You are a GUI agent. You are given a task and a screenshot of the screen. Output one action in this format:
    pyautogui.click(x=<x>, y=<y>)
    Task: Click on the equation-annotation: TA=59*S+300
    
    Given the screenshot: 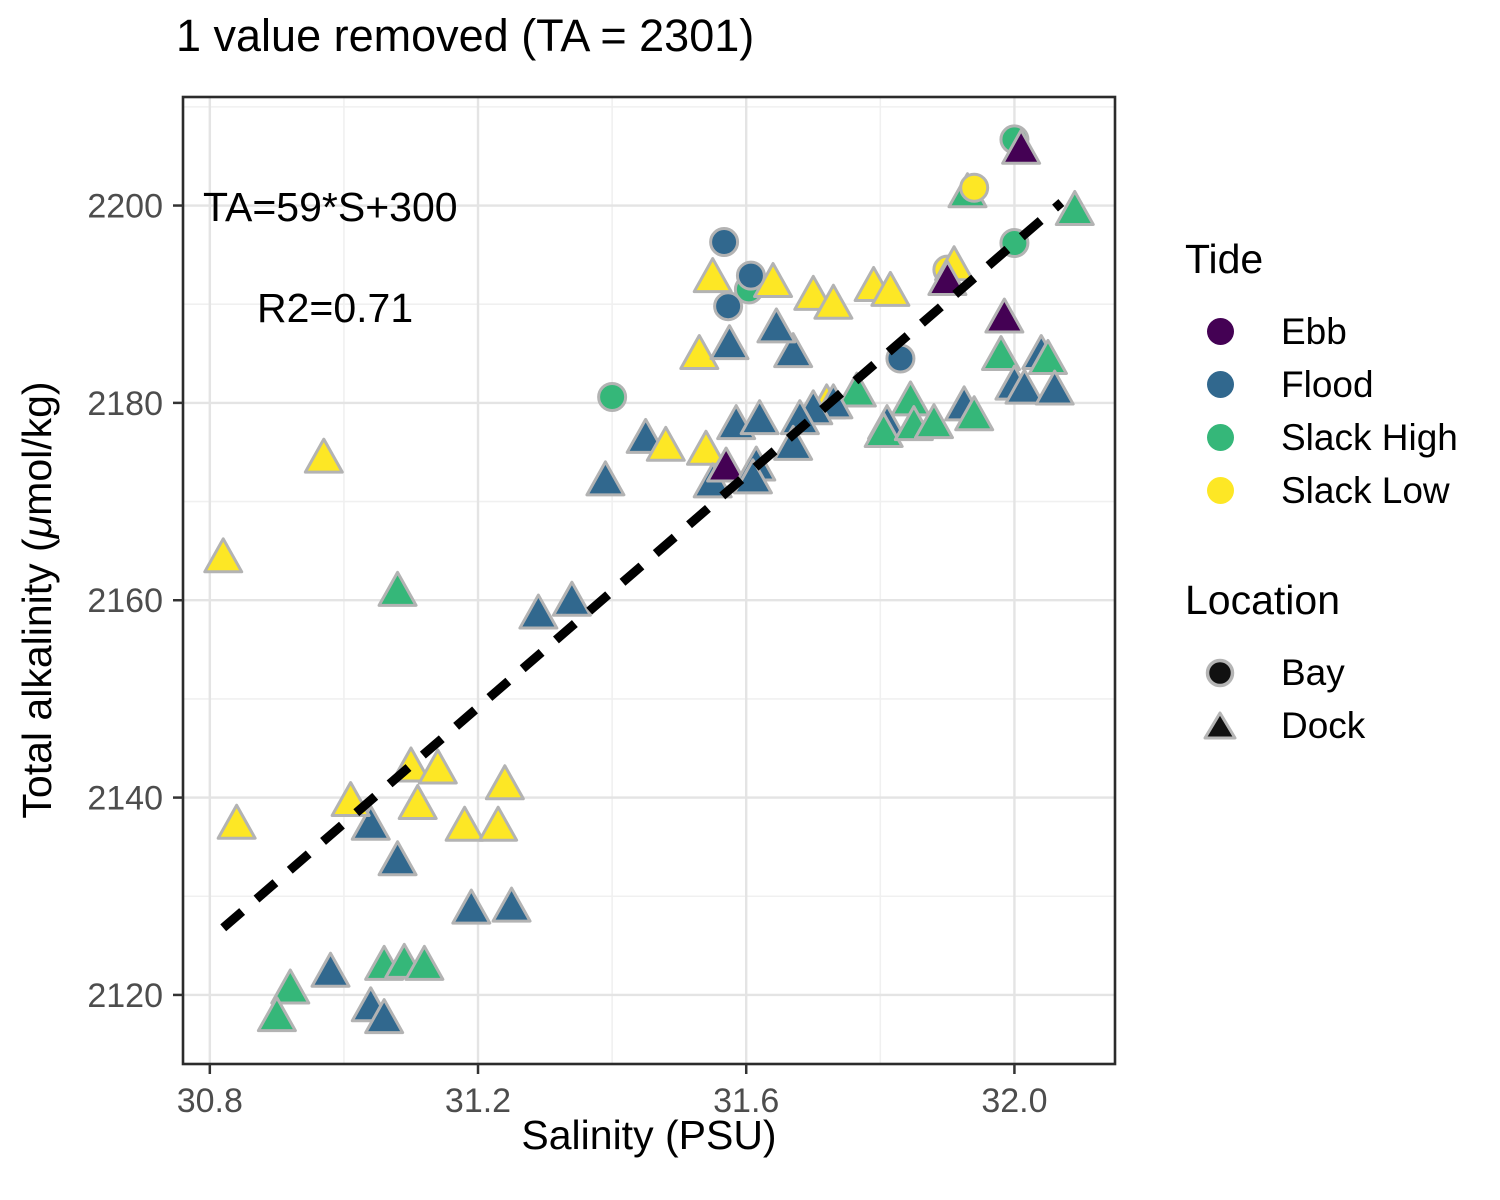 What is the action you would take?
    pyautogui.click(x=330, y=207)
    